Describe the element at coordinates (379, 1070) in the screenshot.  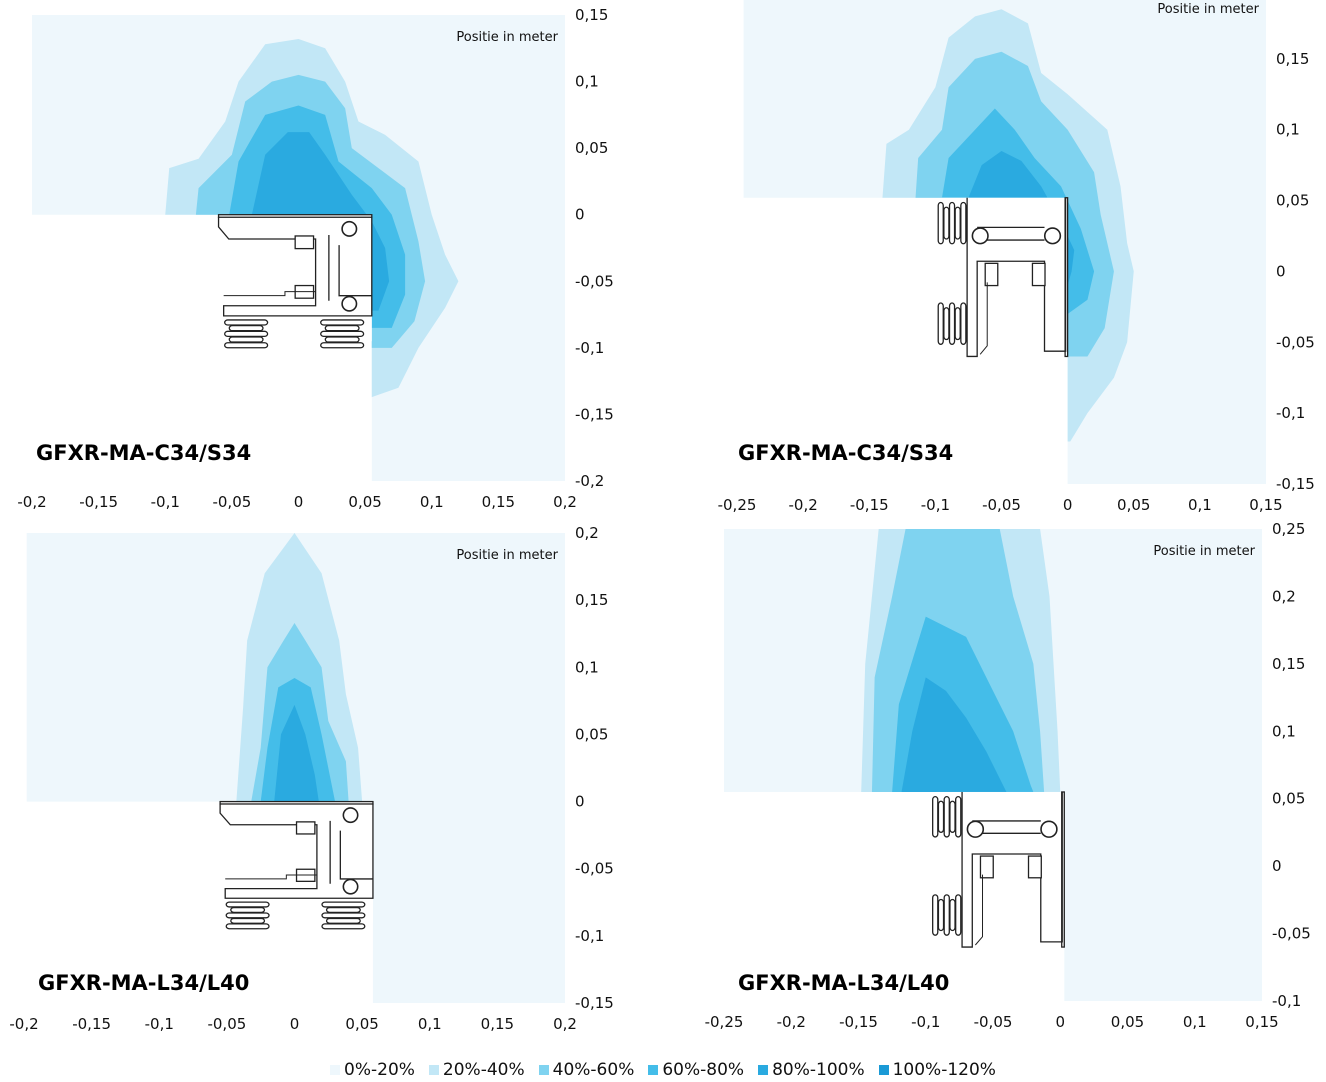
I see `legend-label: 0%-20%` at that location.